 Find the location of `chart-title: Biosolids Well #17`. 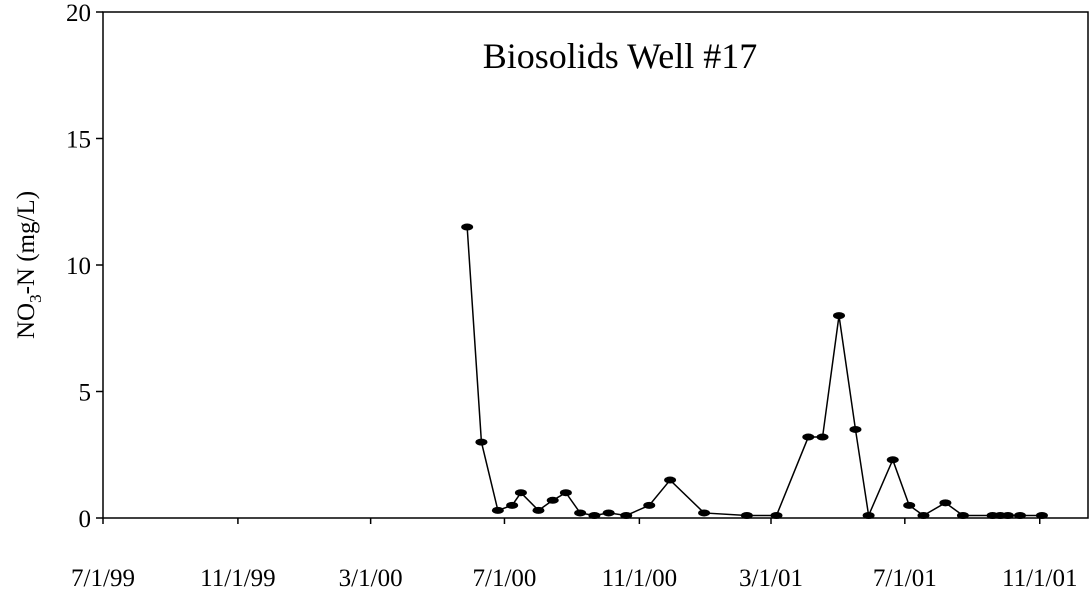

chart-title: Biosolids Well #17 is located at coordinates (620, 56).